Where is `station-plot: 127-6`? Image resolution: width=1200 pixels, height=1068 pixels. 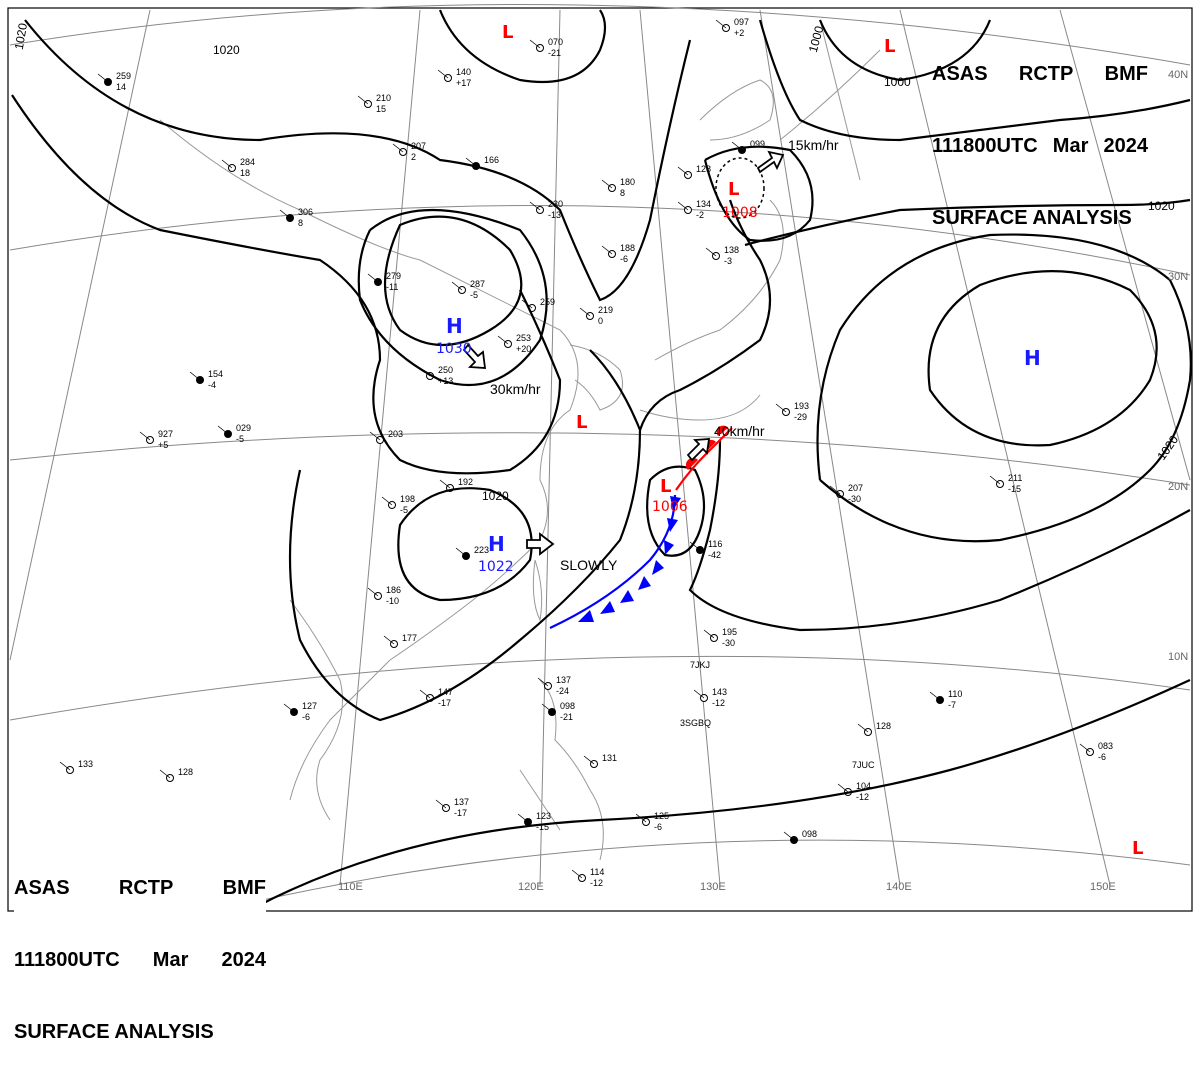 station-plot: 127-6 is located at coordinates (300, 711).